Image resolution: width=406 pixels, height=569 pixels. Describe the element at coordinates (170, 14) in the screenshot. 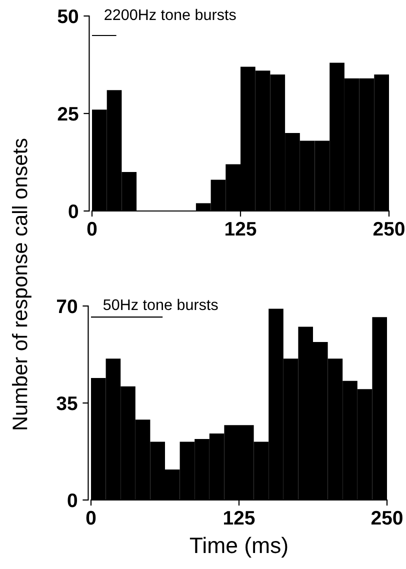

I see `chart-title: 2200Hz tone bursts` at that location.